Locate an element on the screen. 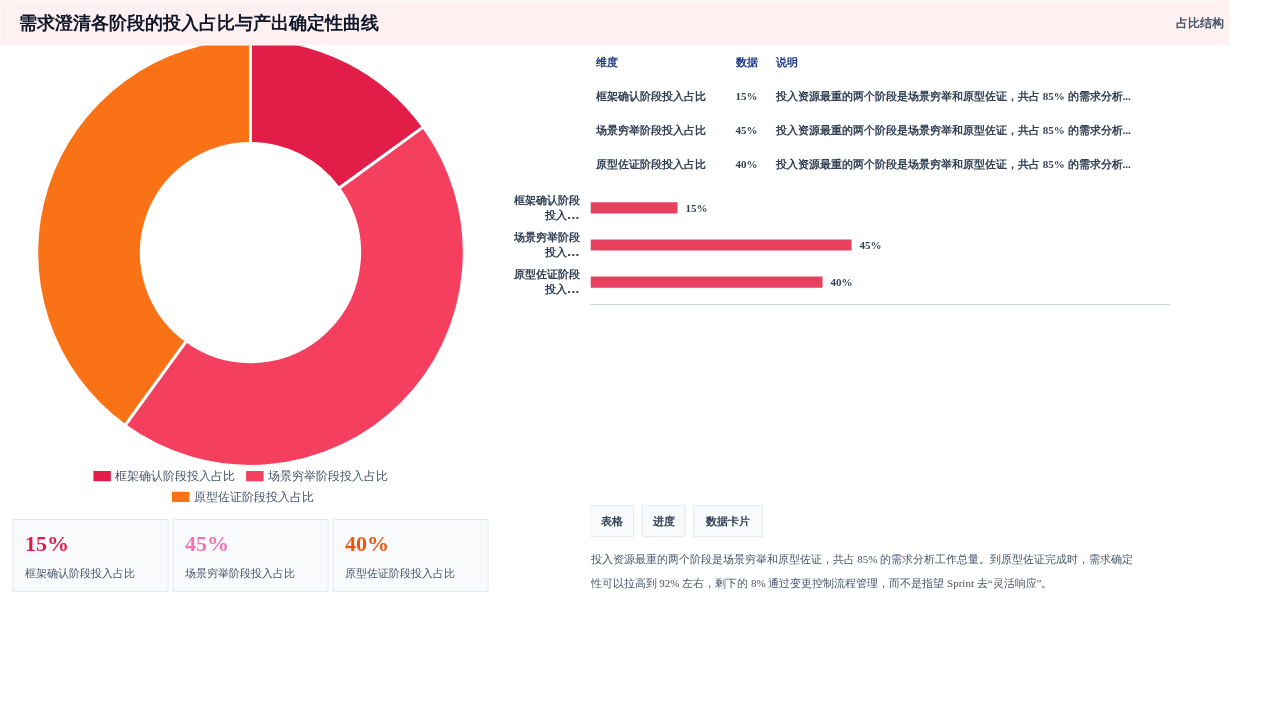 The height and width of the screenshot is (720, 1280). text: 需求澄清各阶段的投入占比与产出确定性曲线 is located at coordinates (198, 23).